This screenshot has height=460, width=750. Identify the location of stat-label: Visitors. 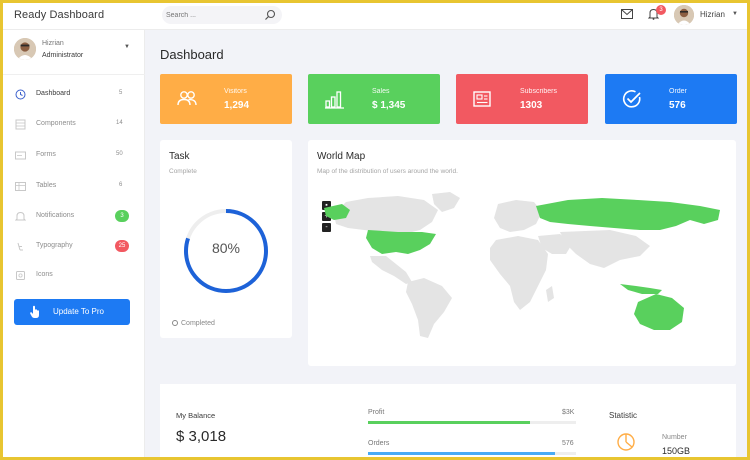
(235, 91).